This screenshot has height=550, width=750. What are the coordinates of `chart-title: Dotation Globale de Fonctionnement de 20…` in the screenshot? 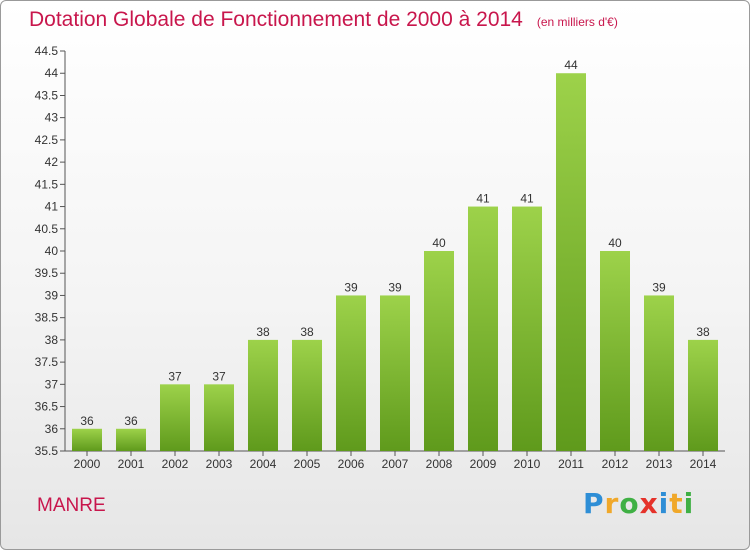 It's located at (323, 20).